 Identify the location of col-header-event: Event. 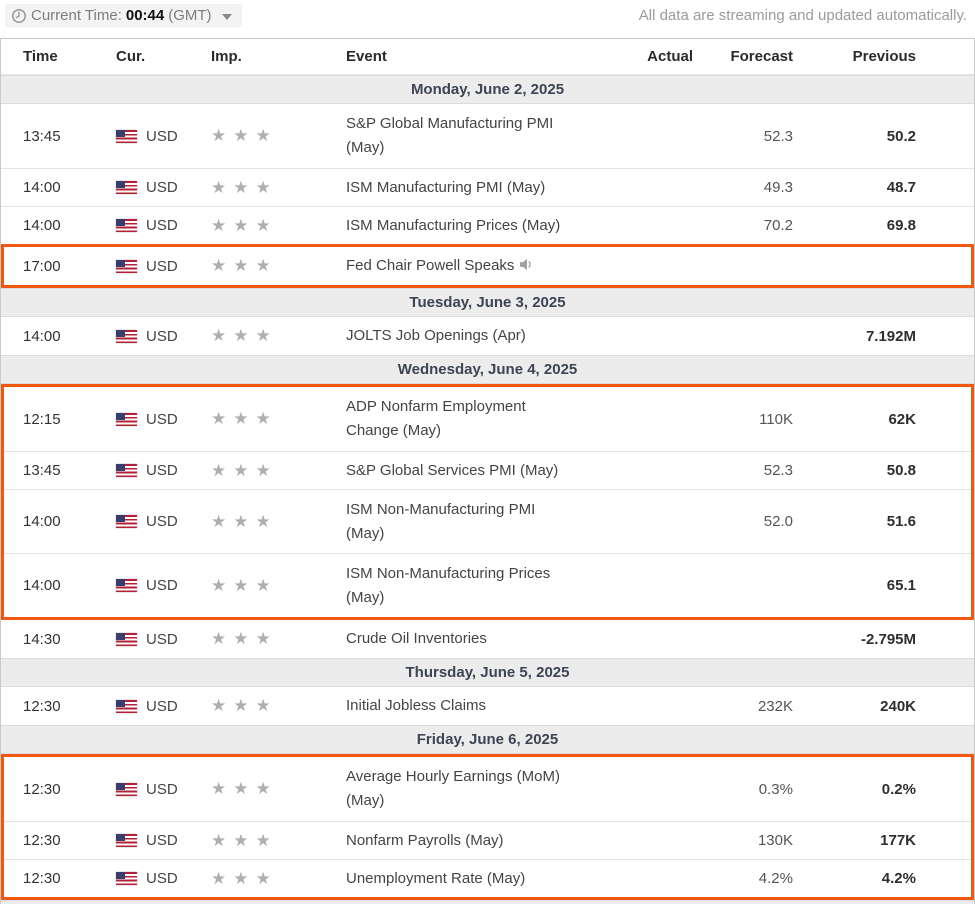
(366, 56).